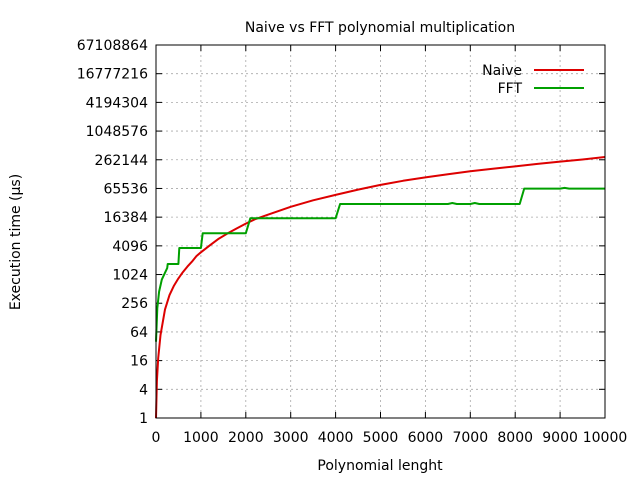 The width and height of the screenshot is (640, 480). Describe the element at coordinates (117, 132) in the screenshot. I see `y-tick-label: 1048576` at that location.